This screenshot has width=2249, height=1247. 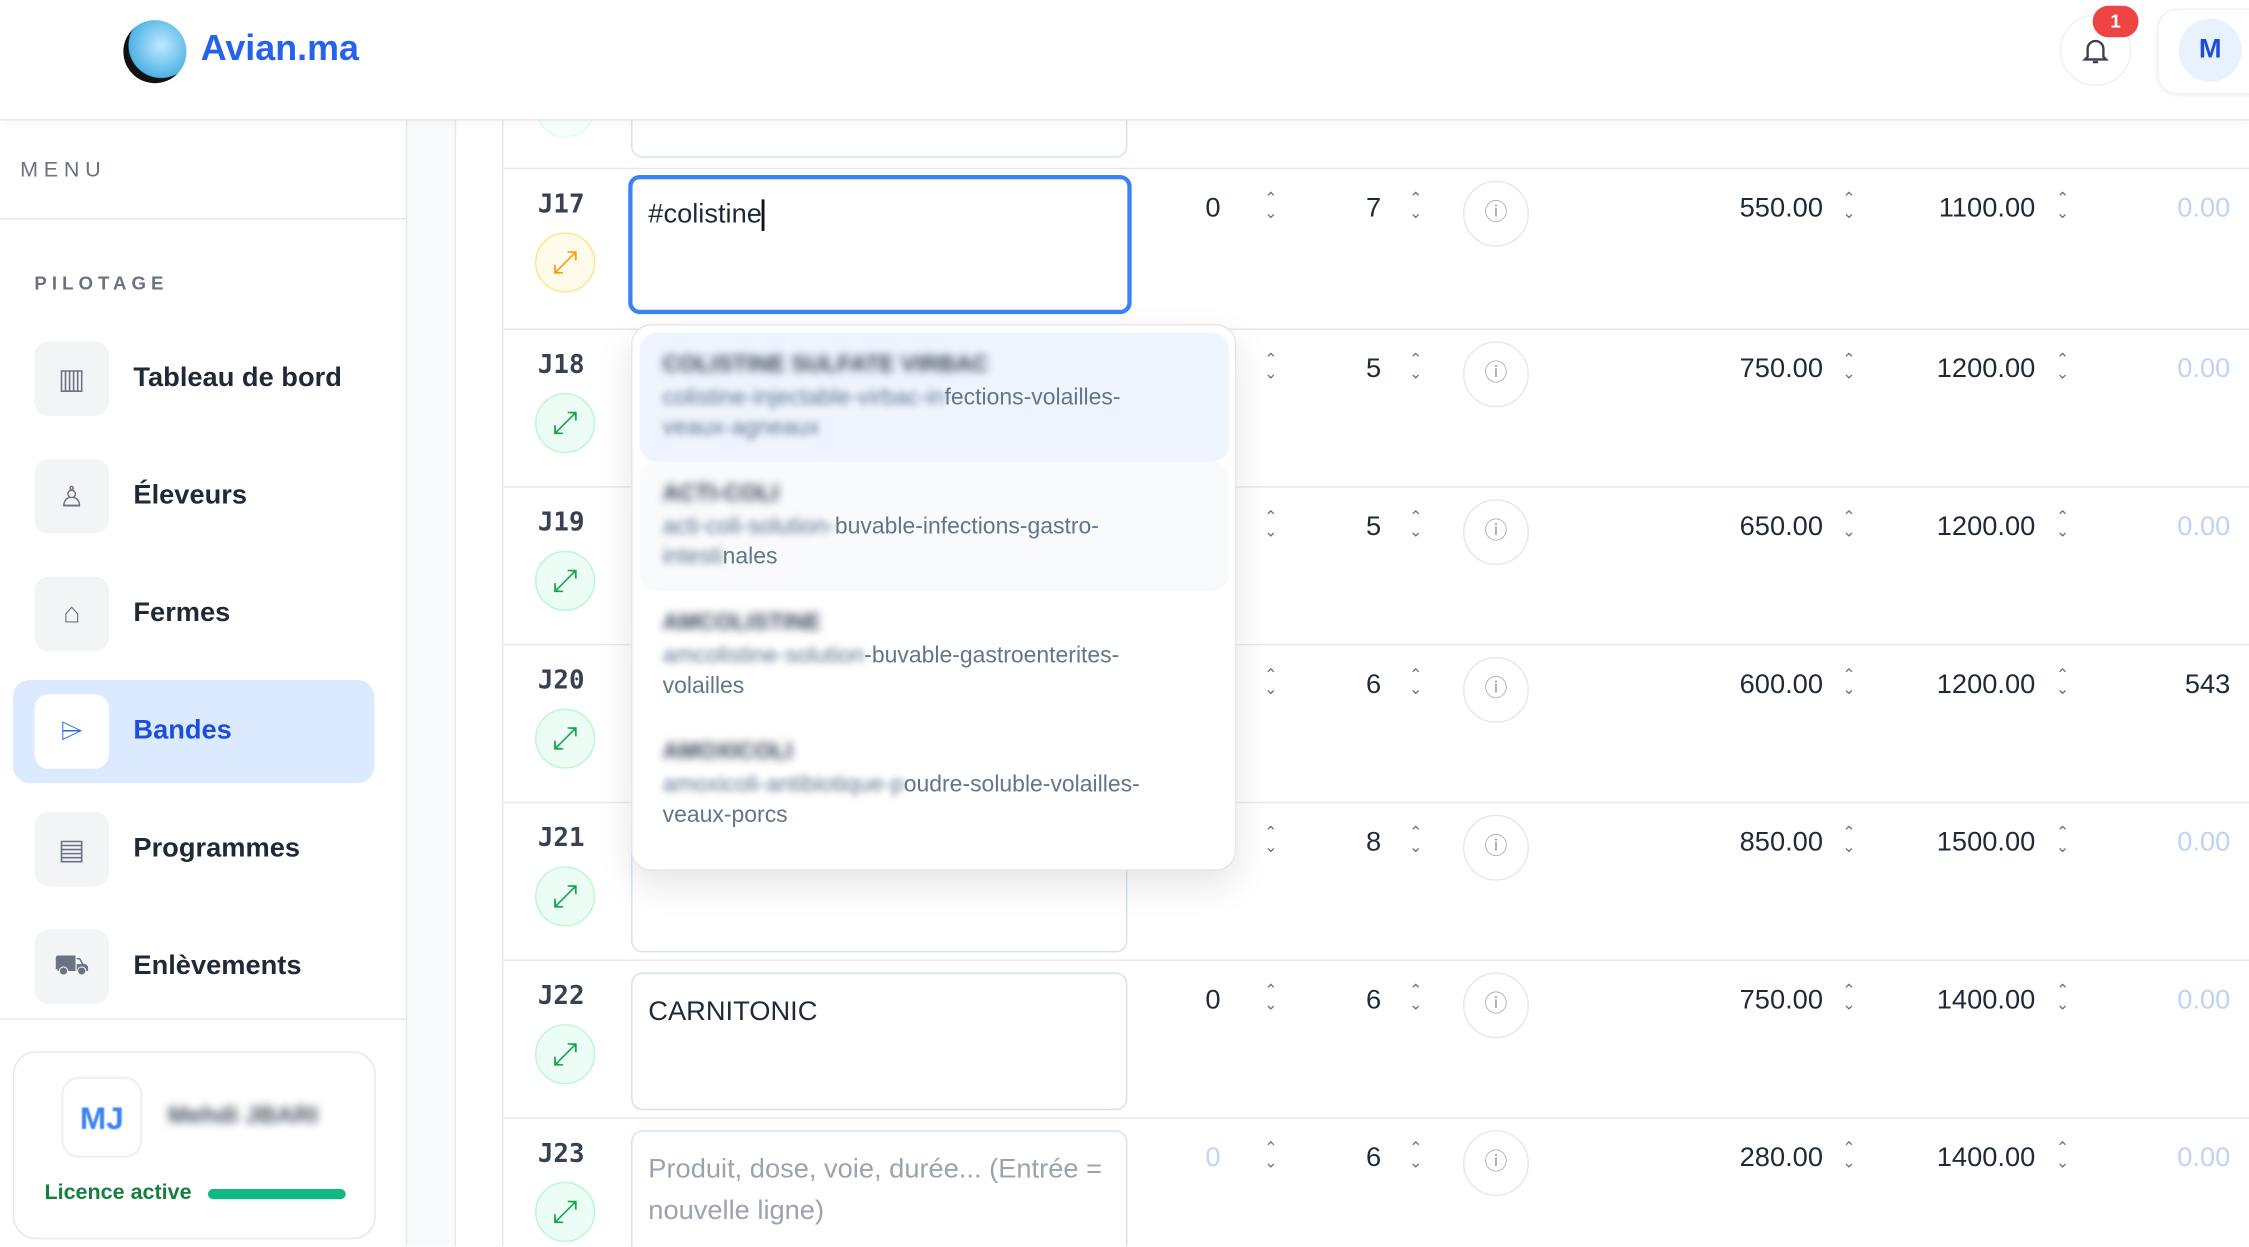 What do you see at coordinates (561, 522) in the screenshot?
I see `day-label: J19` at bounding box center [561, 522].